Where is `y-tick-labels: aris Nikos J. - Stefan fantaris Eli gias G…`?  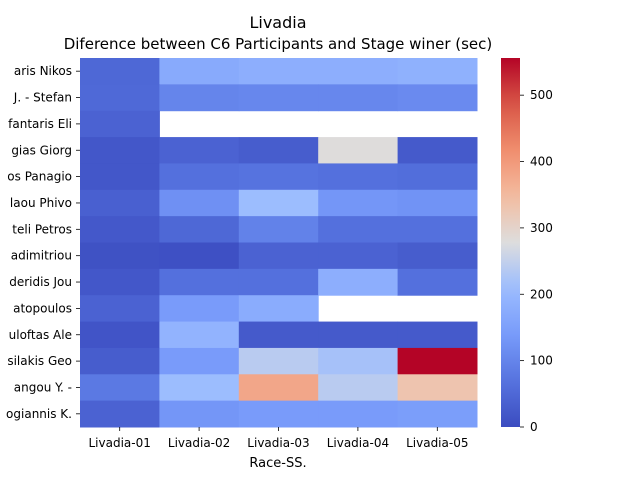 y-tick-labels: aris Nikos J. - Stefan fantaris Eli gias G… is located at coordinates (43, 242).